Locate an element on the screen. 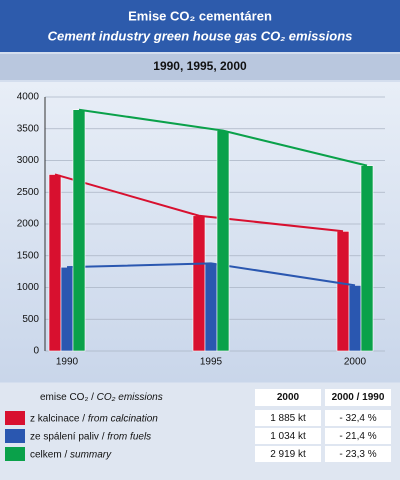  cell-text: - 32,4 % is located at coordinates (357, 418).